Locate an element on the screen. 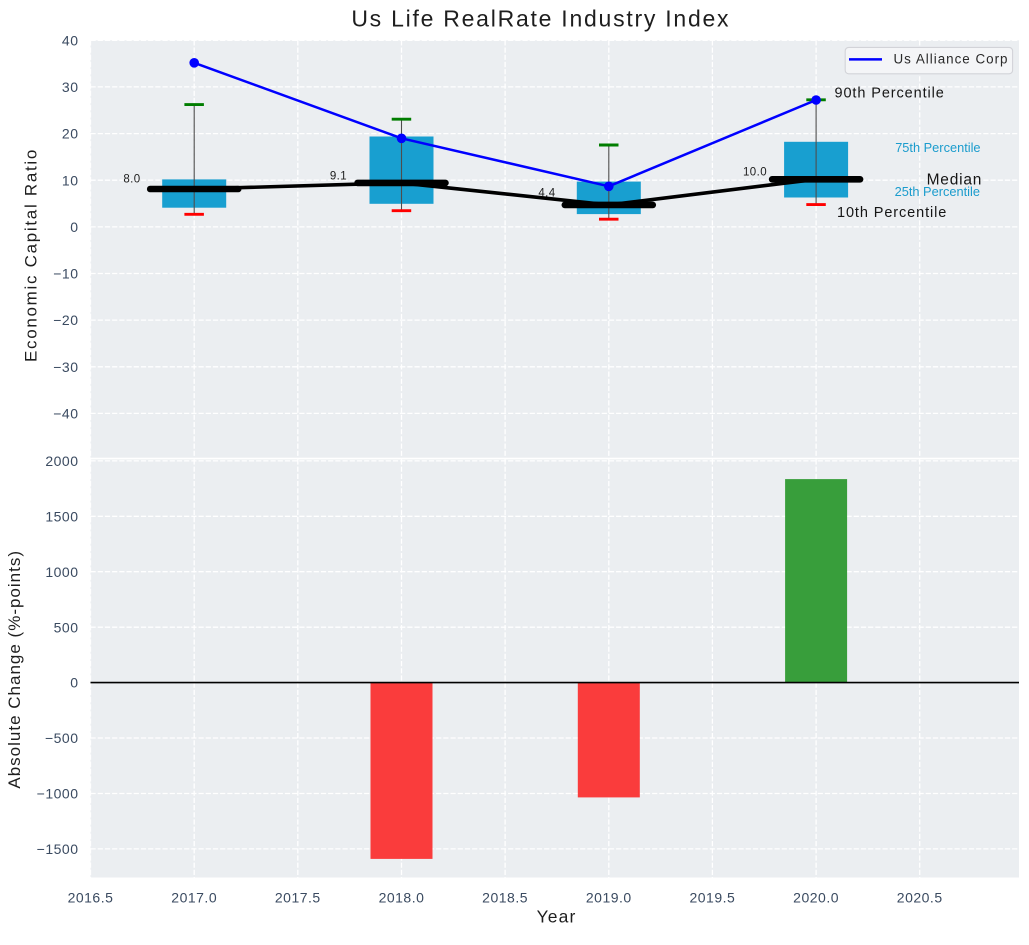 This screenshot has height=945, width=1029. svg-text: 75th Percentile is located at coordinates (937, 147).